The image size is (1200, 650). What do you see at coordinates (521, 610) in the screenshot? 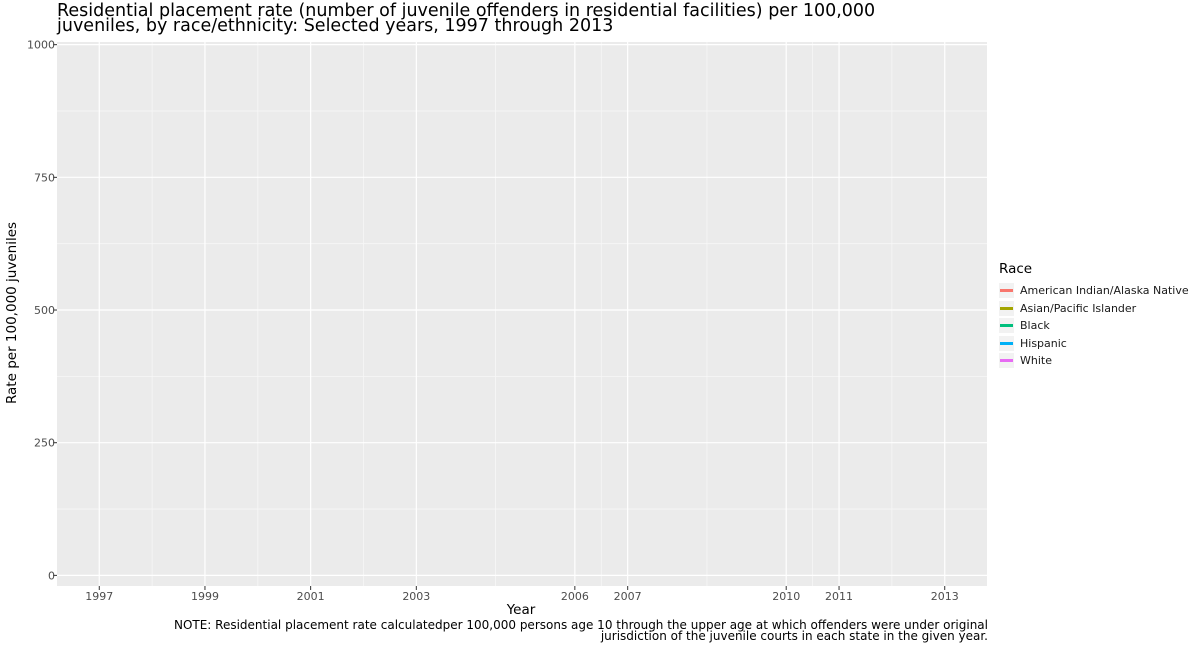
I see `x-axis-label: Year` at bounding box center [521, 610].